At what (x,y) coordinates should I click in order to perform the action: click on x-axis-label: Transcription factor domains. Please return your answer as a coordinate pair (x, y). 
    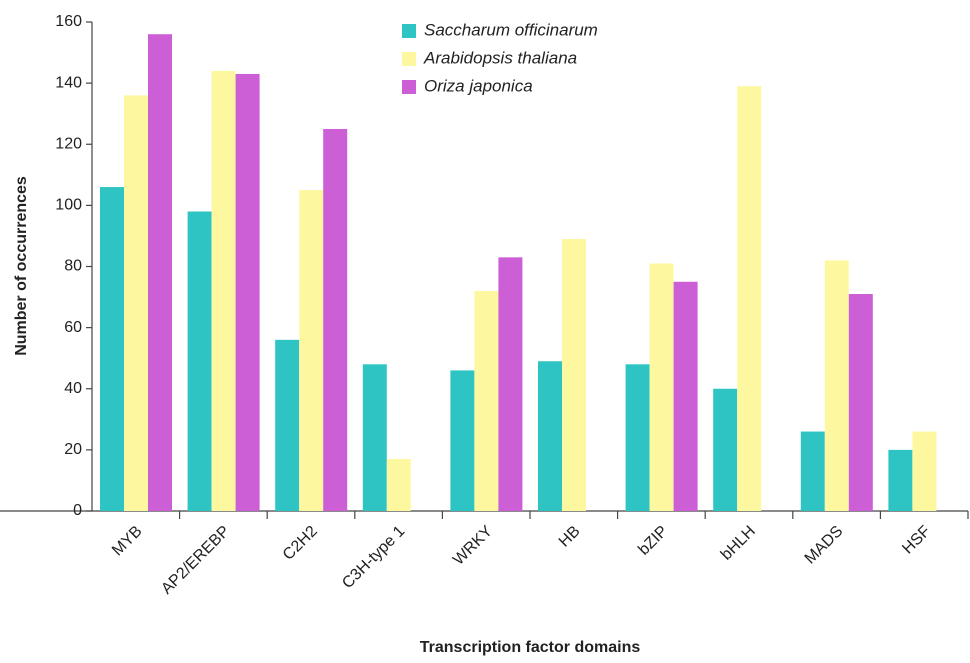
    Looking at the image, I should click on (530, 647).